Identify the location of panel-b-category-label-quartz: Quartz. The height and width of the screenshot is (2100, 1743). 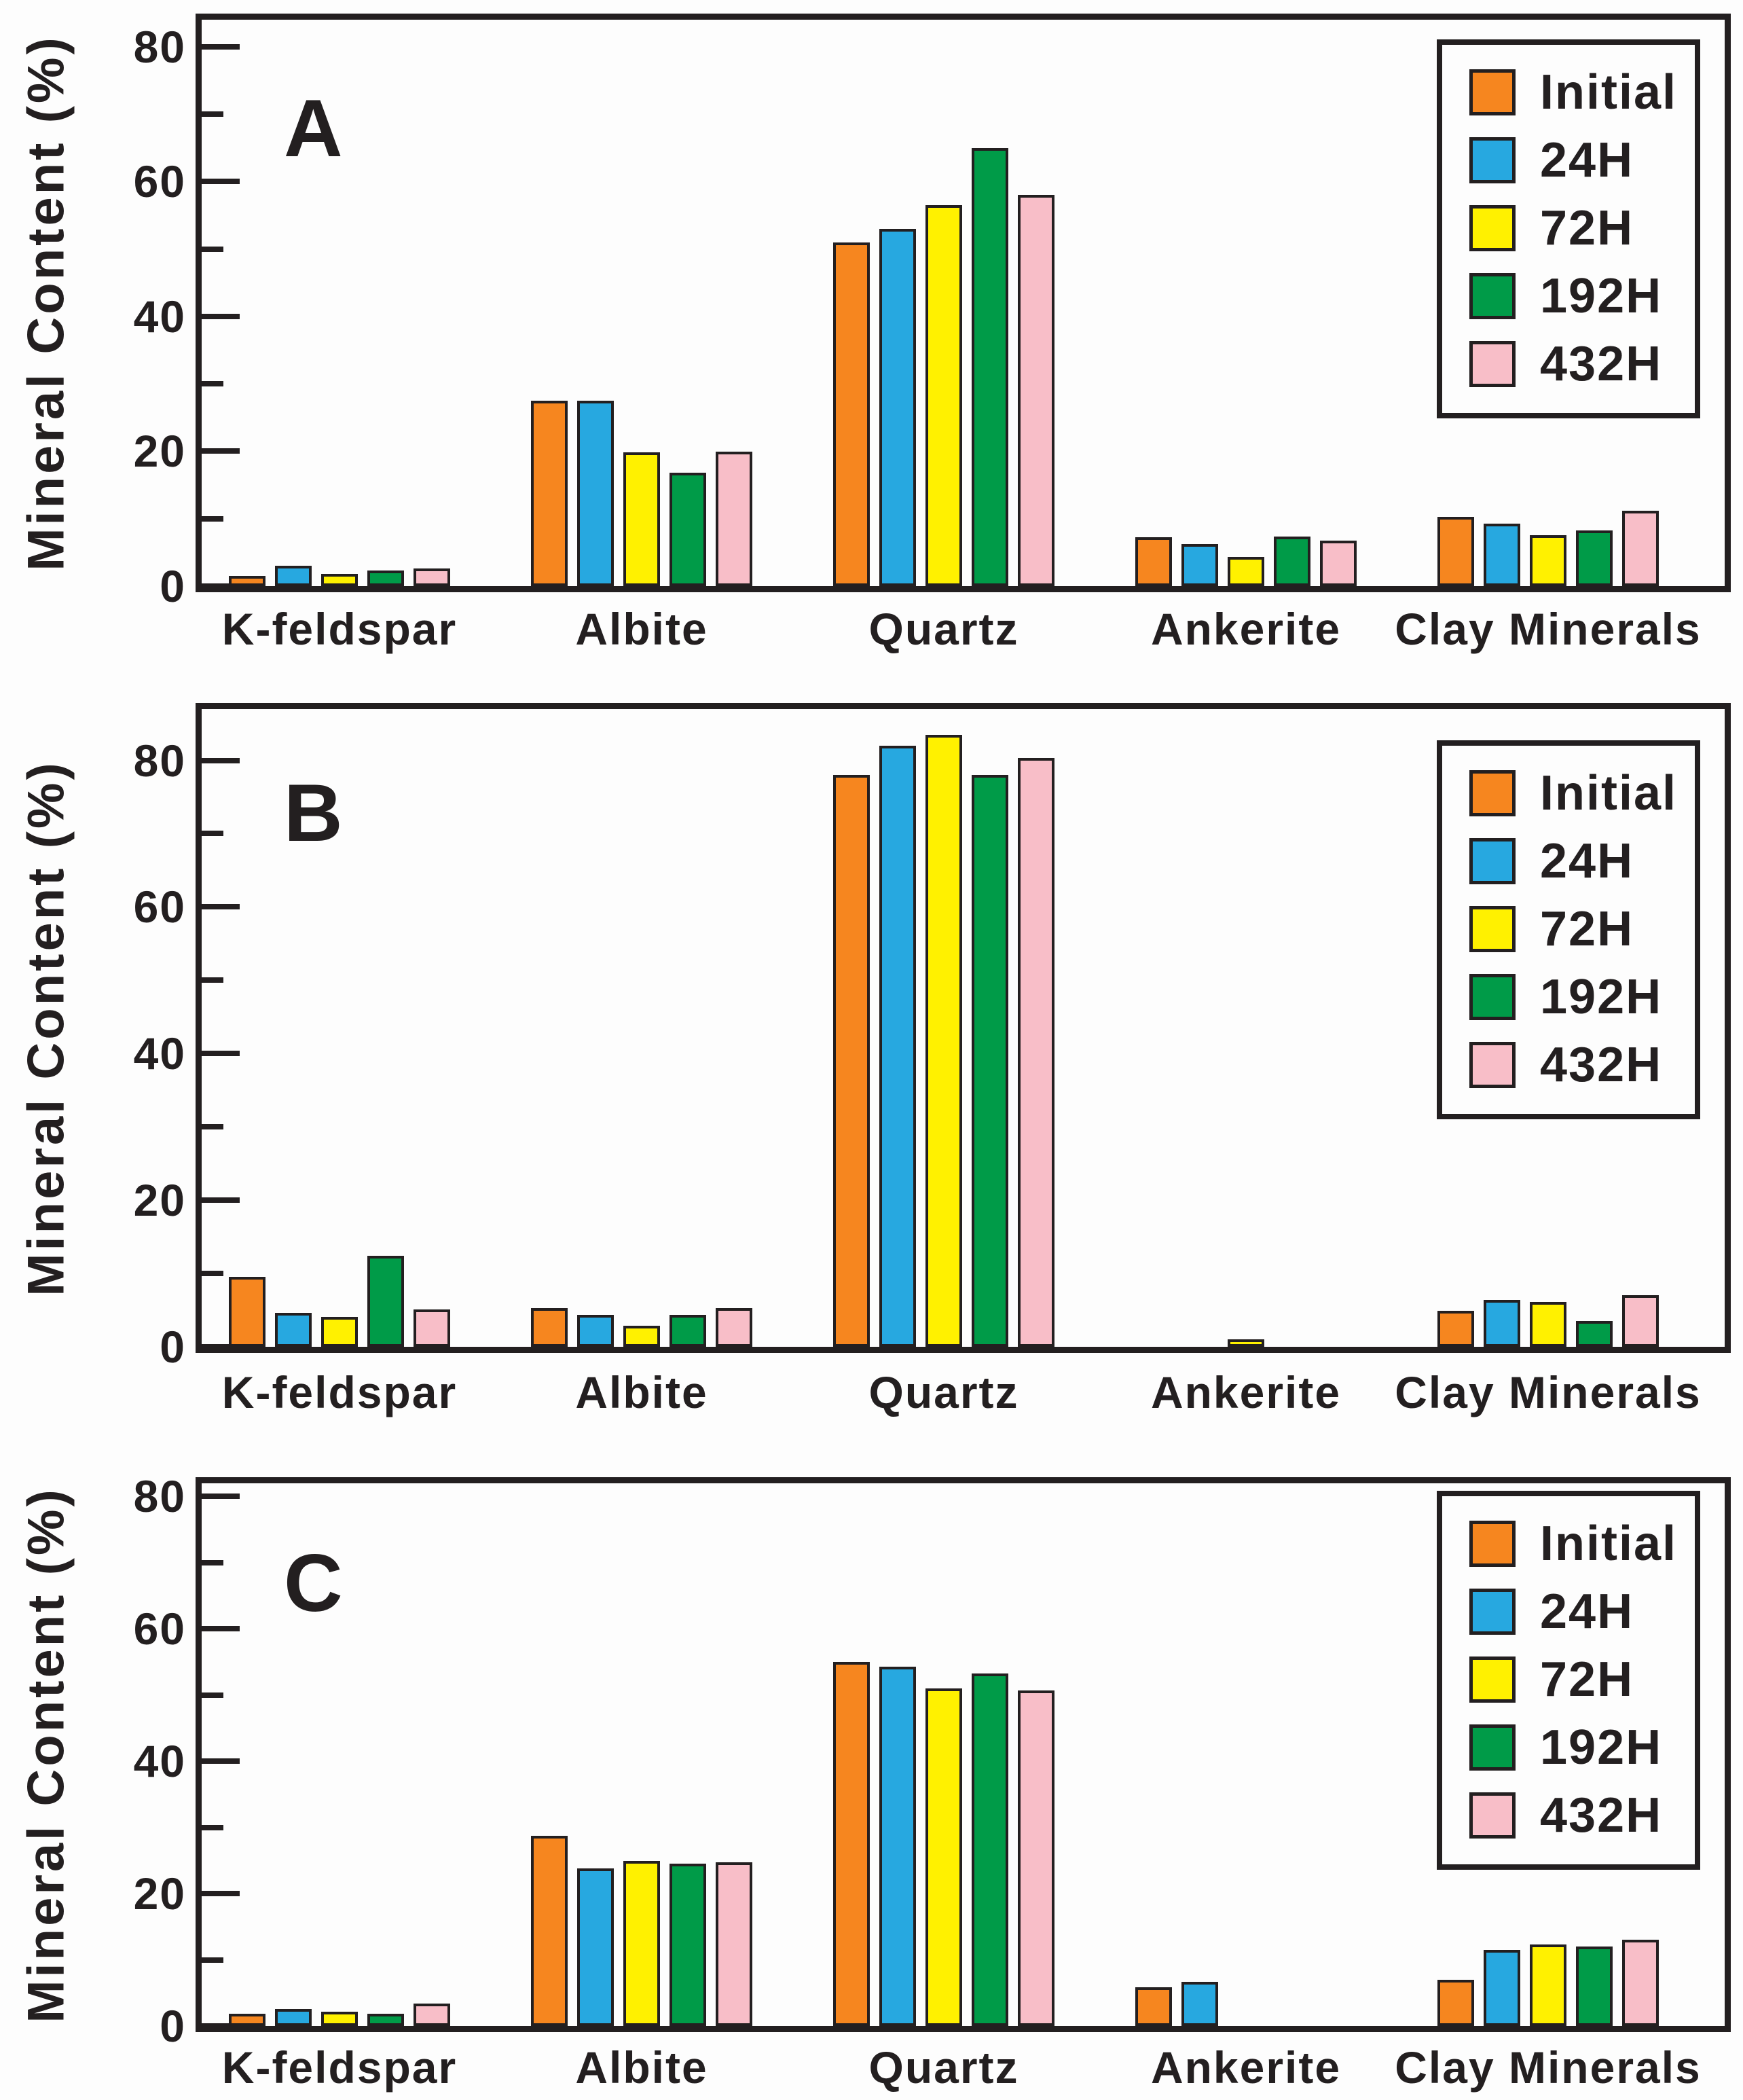
(943, 1392).